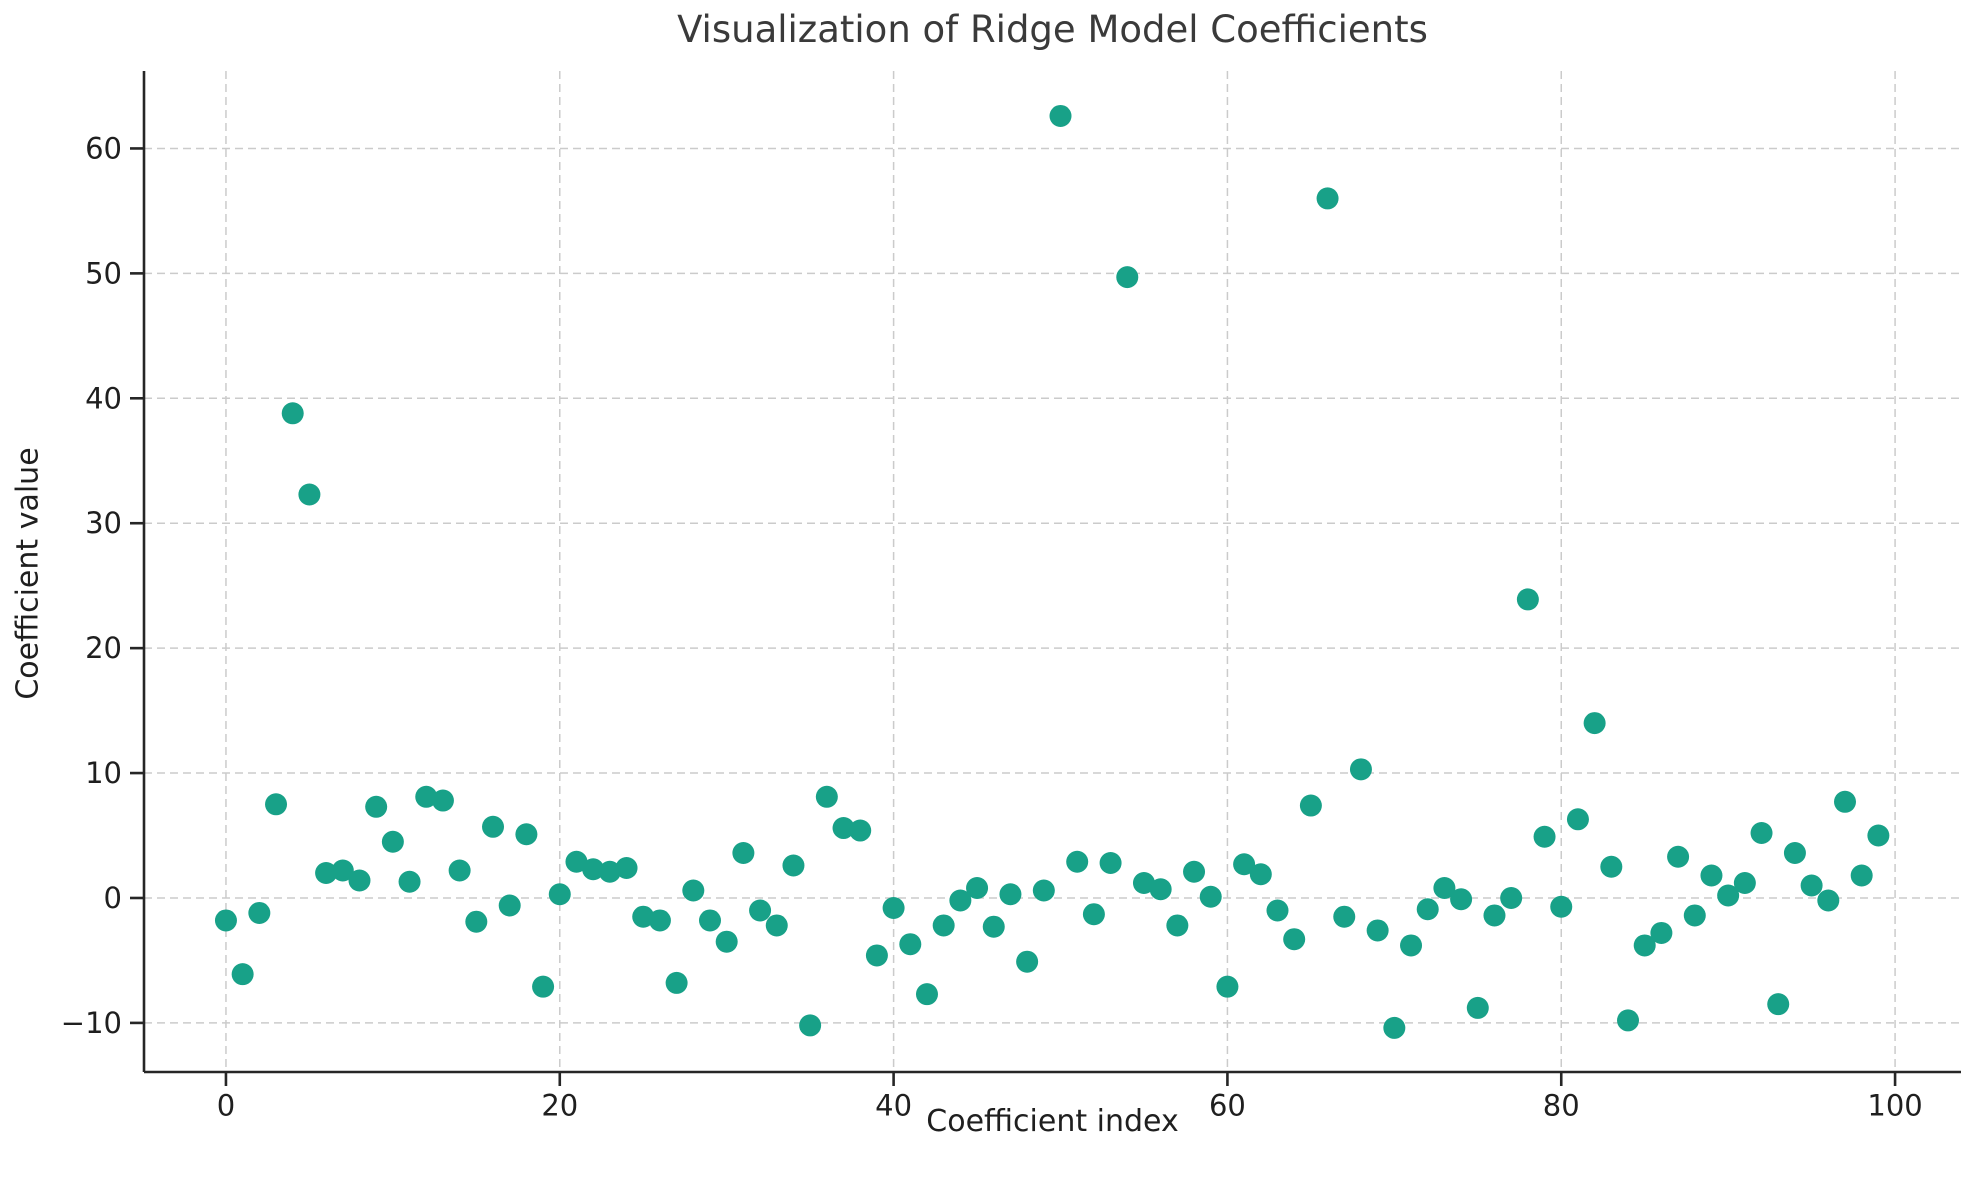 This screenshot has width=1979, height=1180. What do you see at coordinates (113, 898) in the screenshot?
I see `y-tick-label: 0` at bounding box center [113, 898].